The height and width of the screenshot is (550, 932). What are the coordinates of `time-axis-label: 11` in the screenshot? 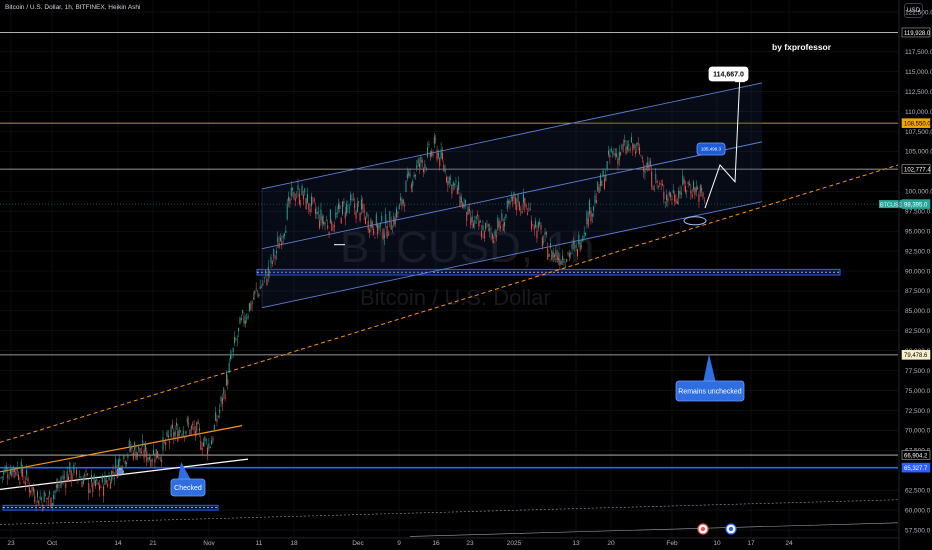 It's located at (259, 543).